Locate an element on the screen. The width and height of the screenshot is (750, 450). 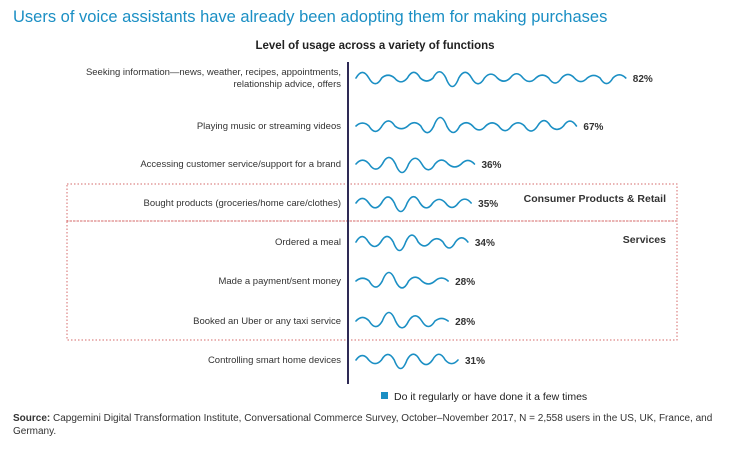
legend-swatch is located at coordinates (384, 395).